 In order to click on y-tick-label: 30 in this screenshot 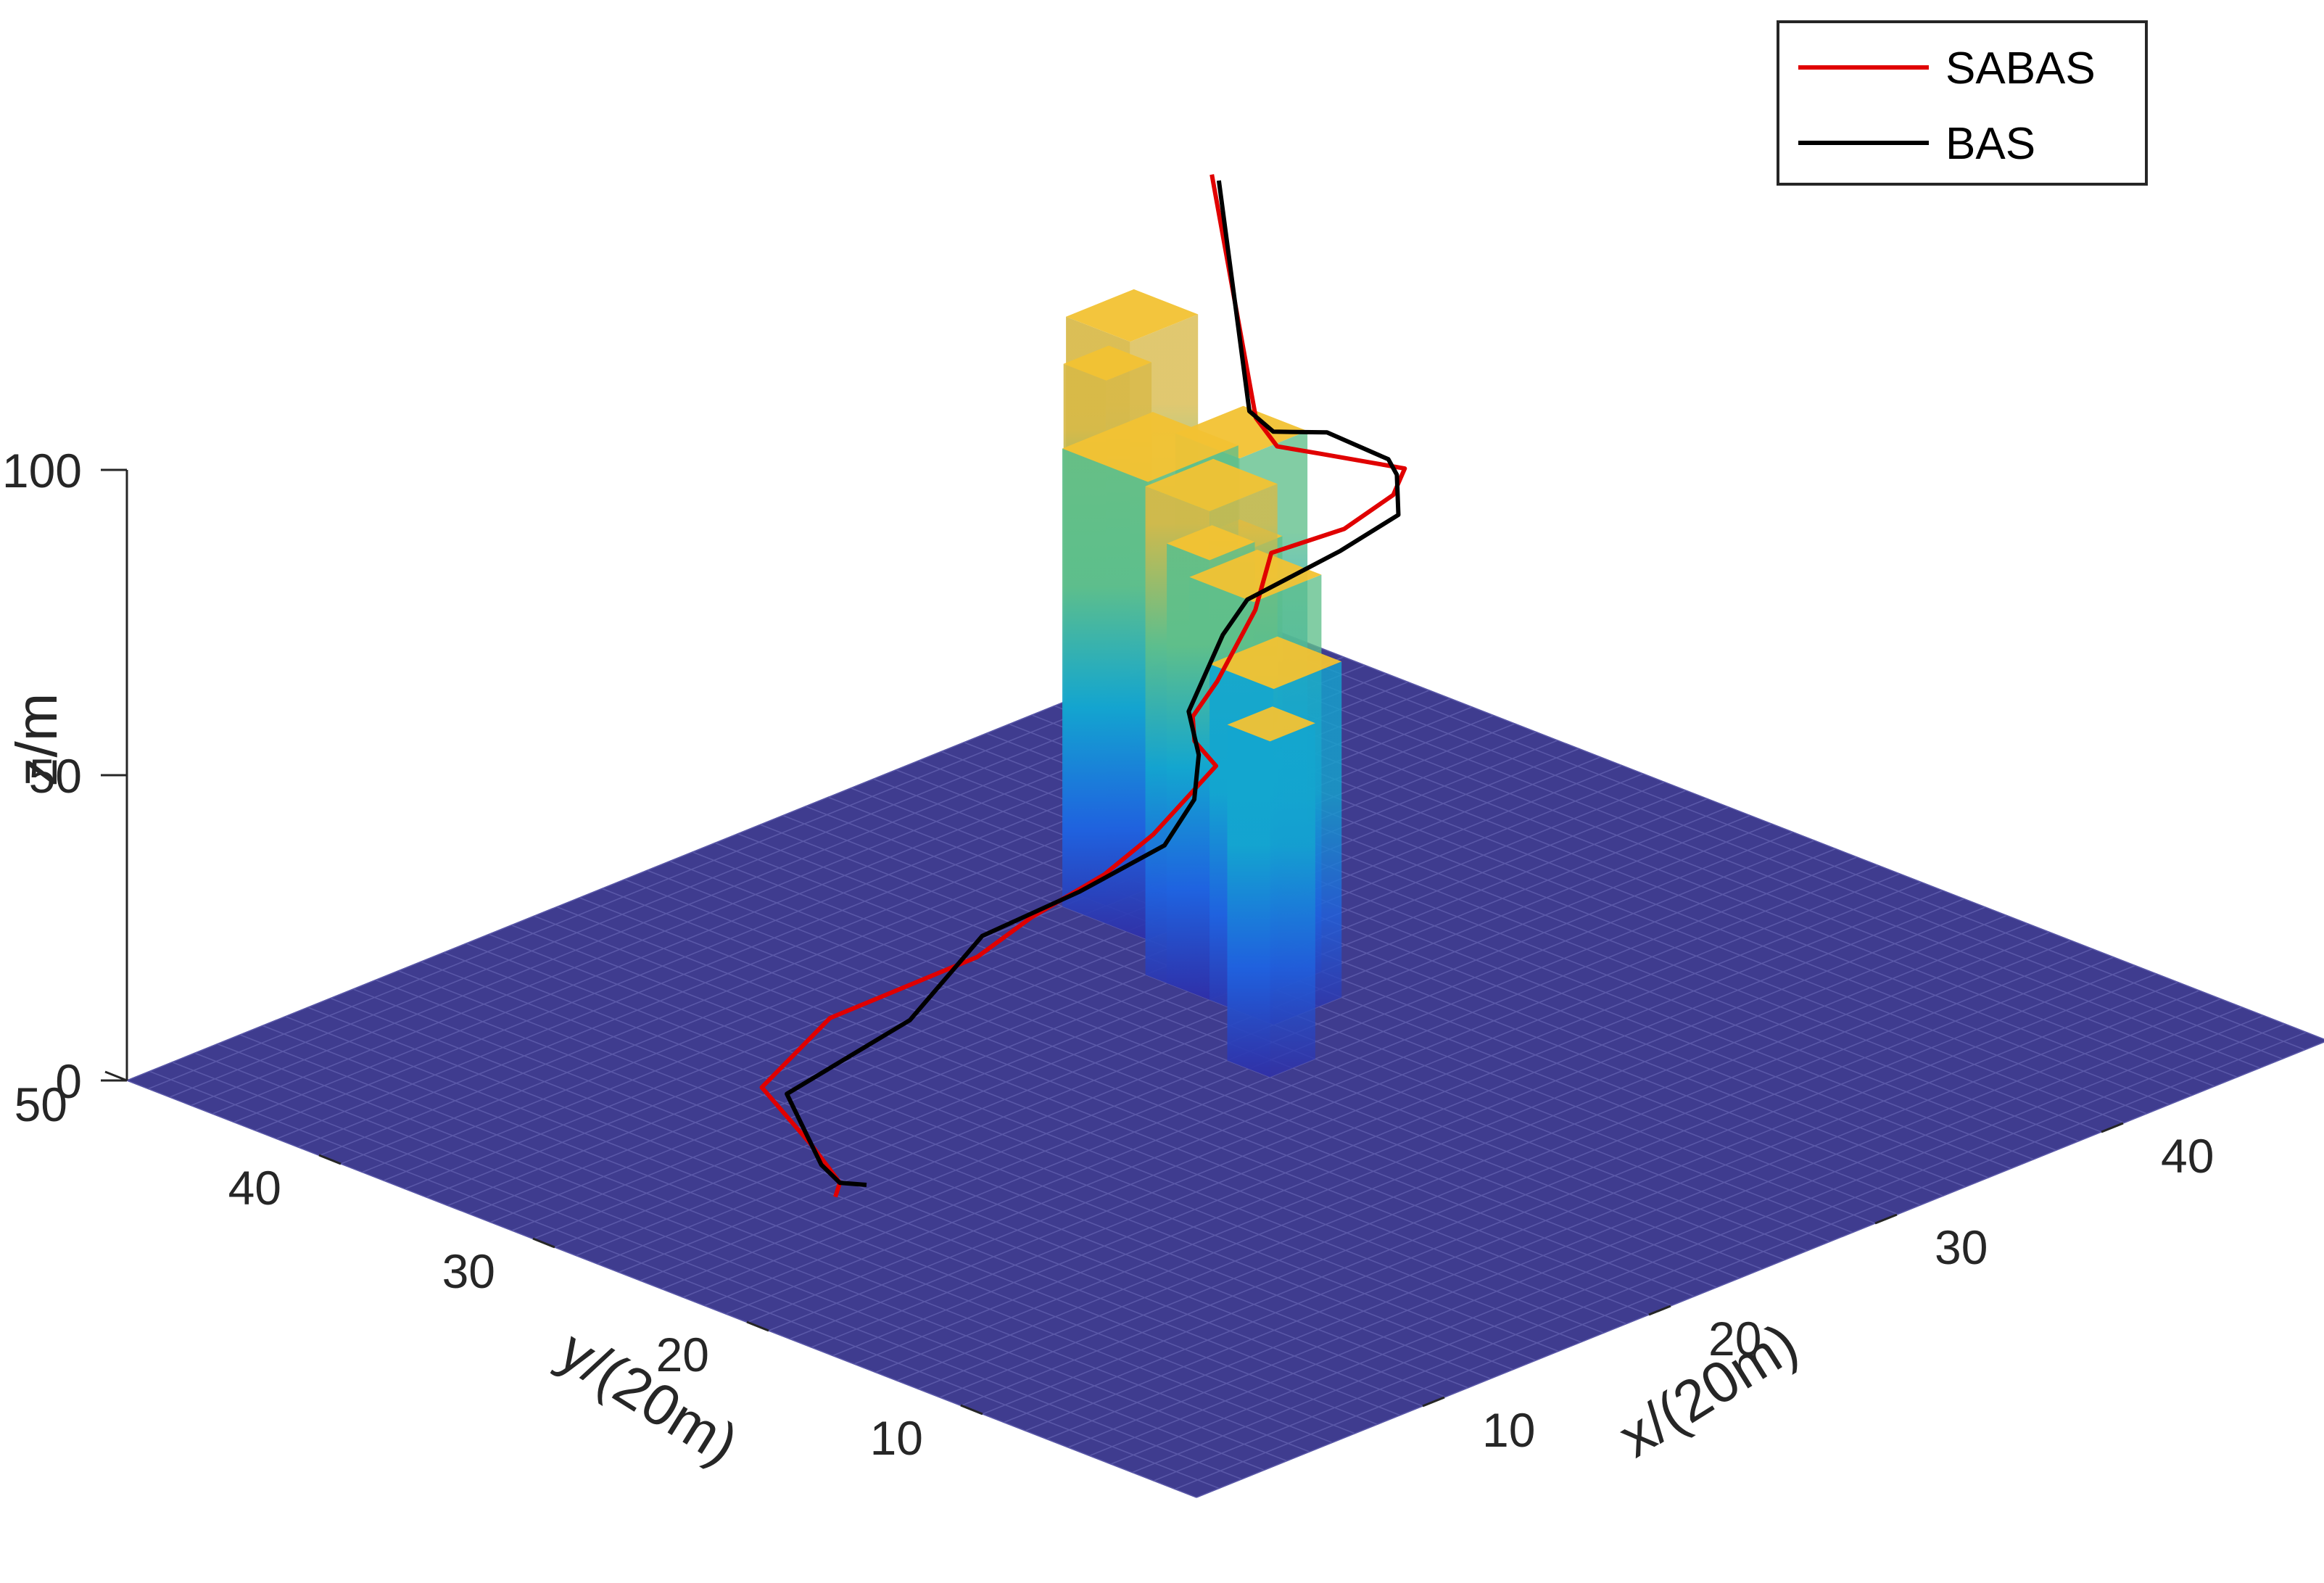, I will do `click(468, 1271)`.